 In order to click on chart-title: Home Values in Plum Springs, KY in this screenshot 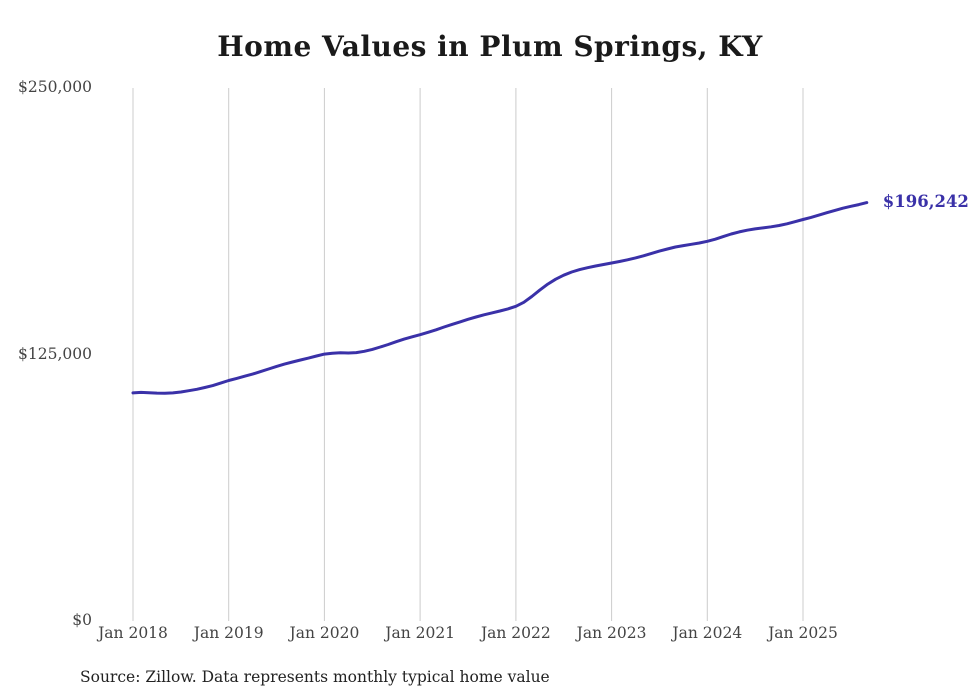, I will do `click(490, 46)`.